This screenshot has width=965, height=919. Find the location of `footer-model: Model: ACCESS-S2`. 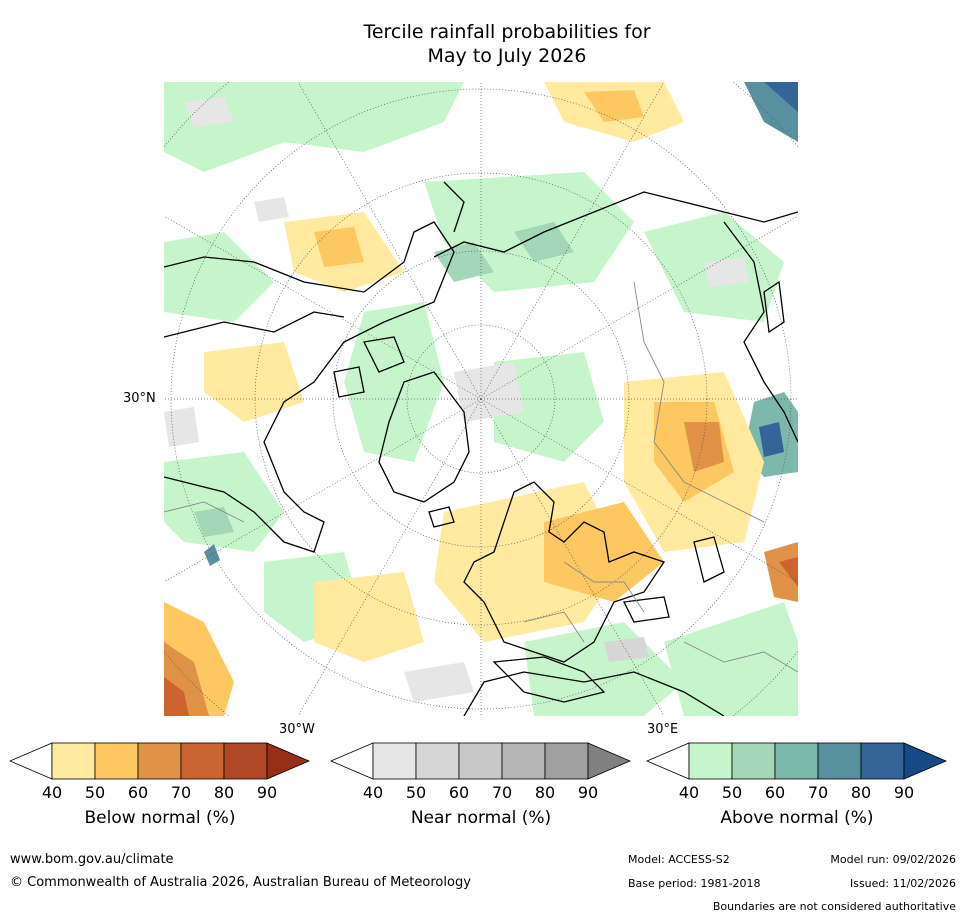

footer-model: Model: ACCESS-S2 is located at coordinates (679, 859).